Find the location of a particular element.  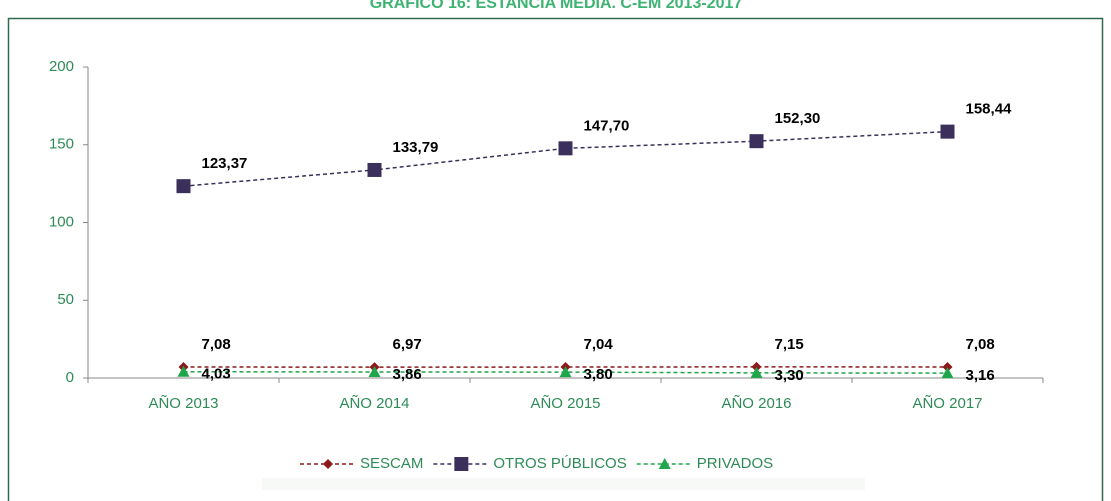

x-tick-label: AÑO 2017 is located at coordinates (947, 403).